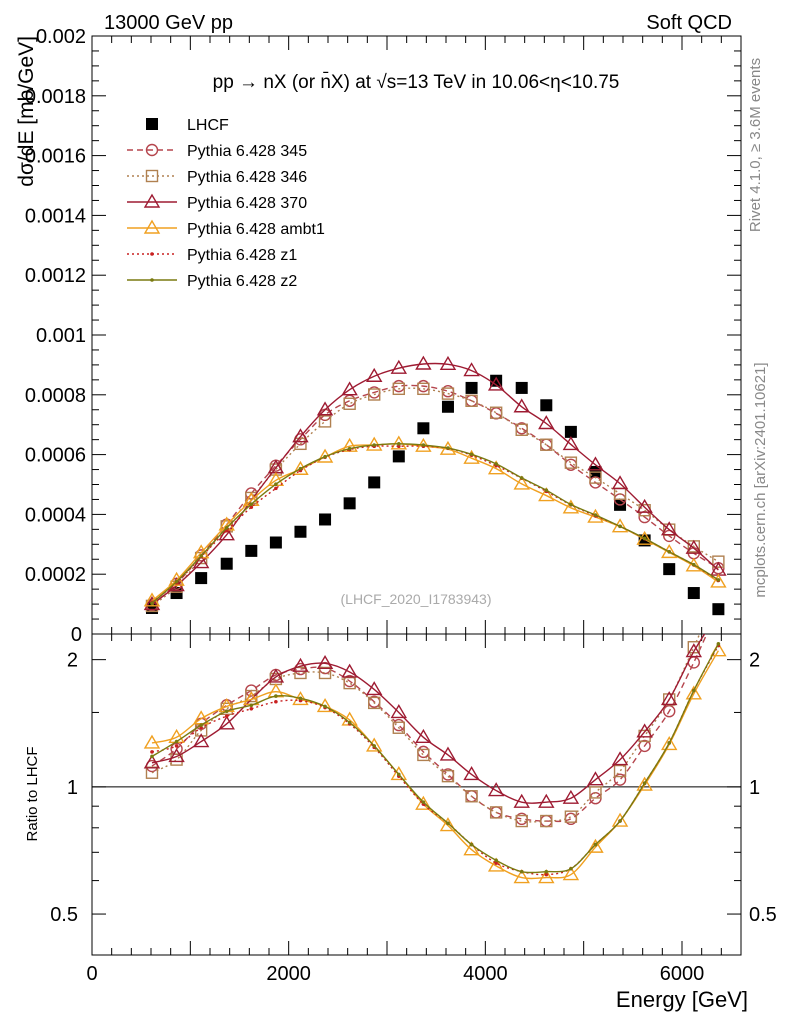  Describe the element at coordinates (682, 999) in the screenshot. I see `x-axis-label: Energy [GeV]` at that location.